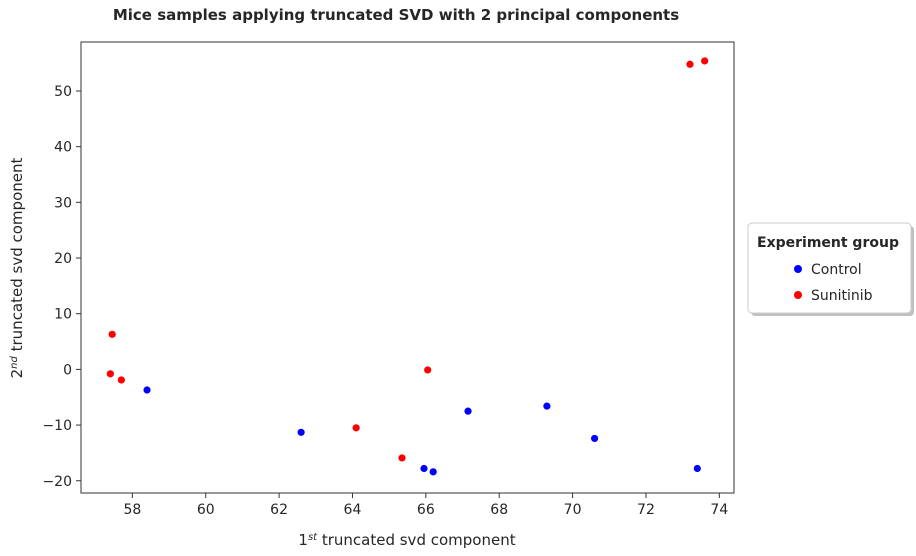 The height and width of the screenshot is (556, 916). I want to click on x-axis-label-sup: st, so click(313, 537).